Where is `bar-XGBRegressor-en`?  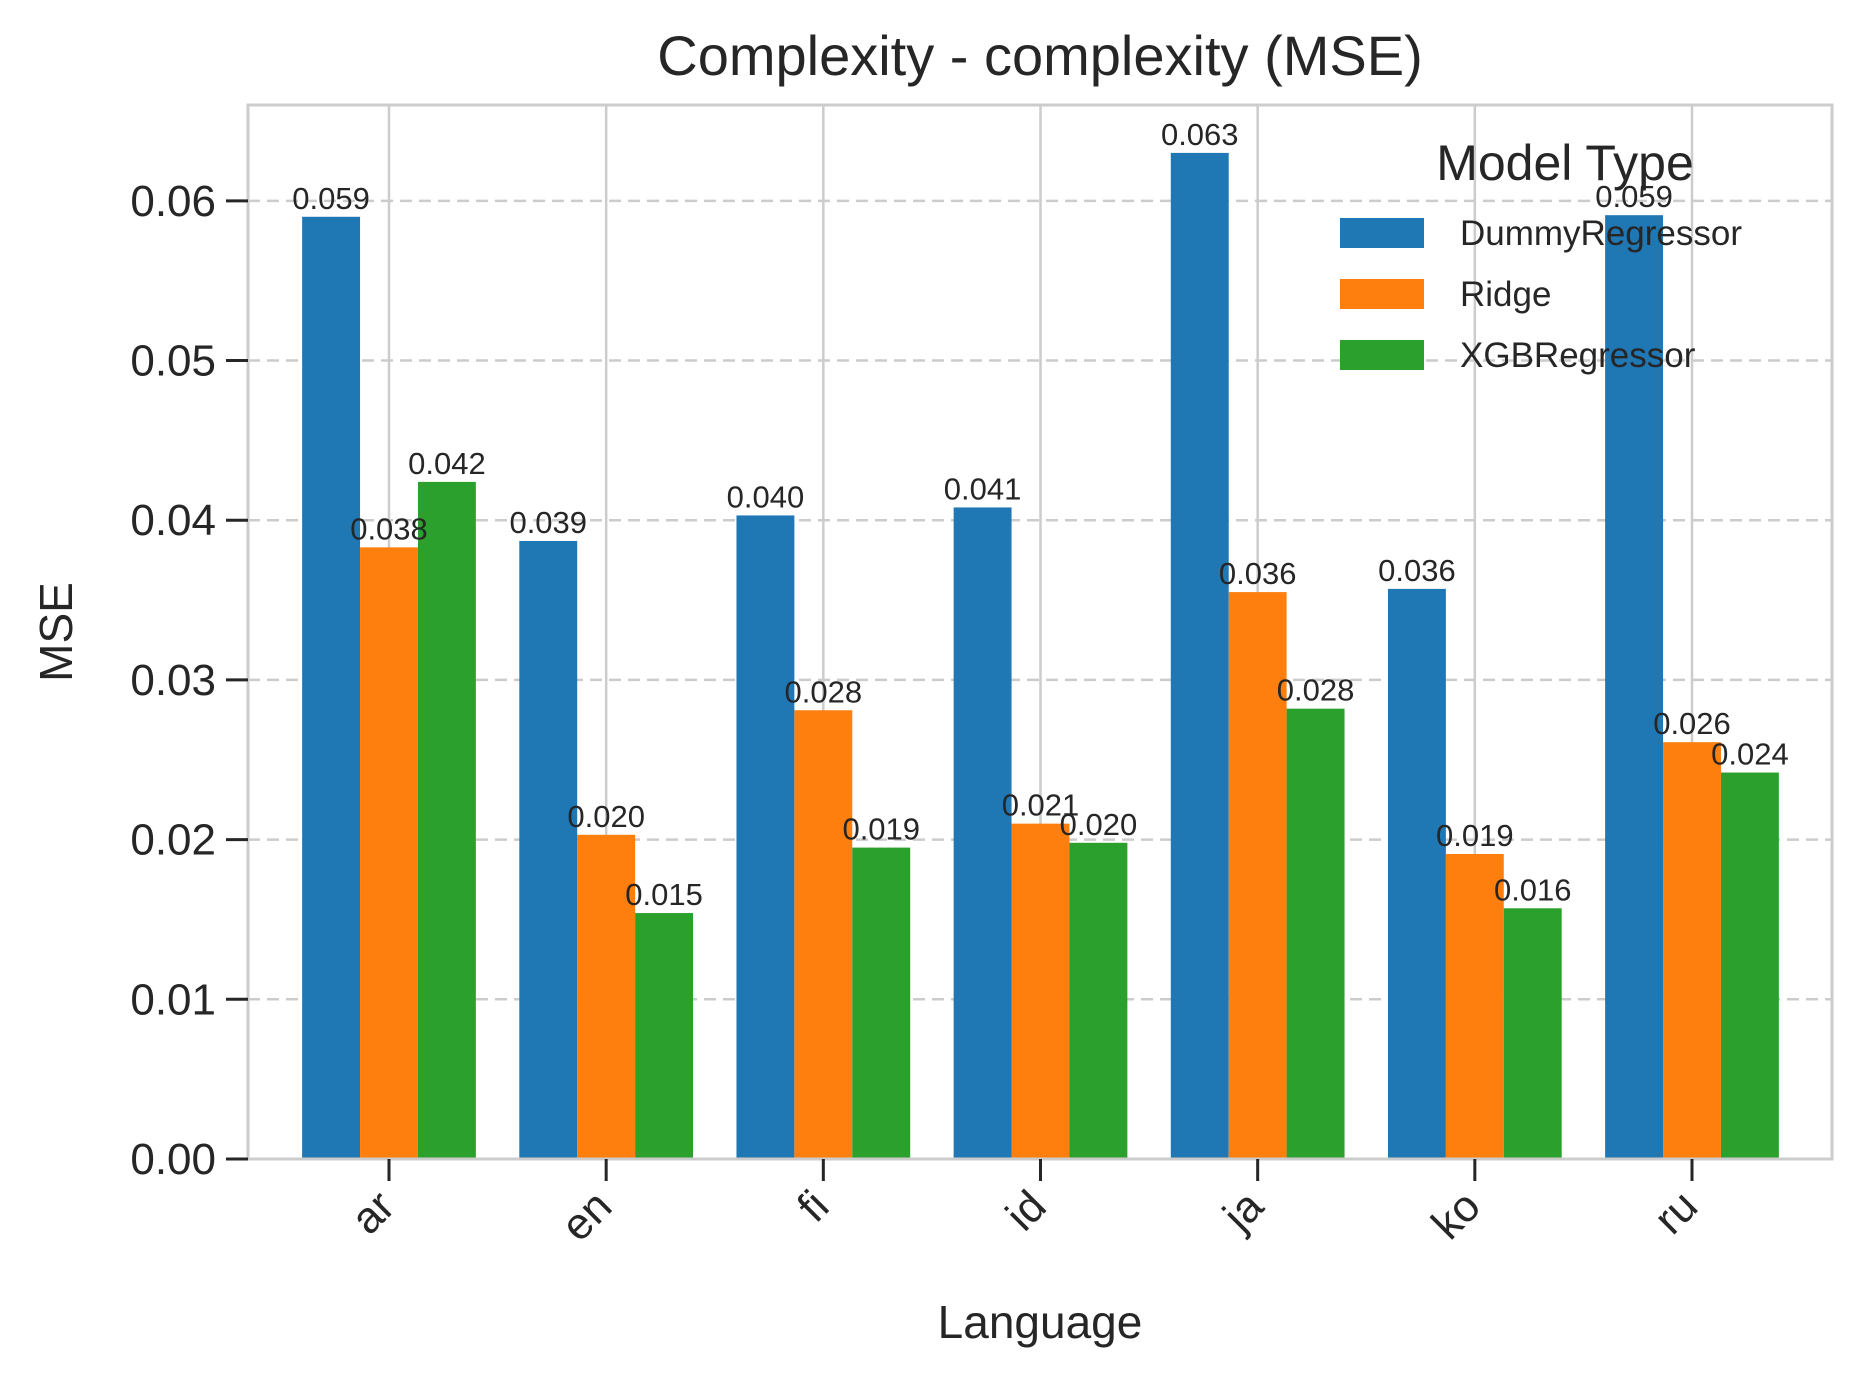 bar-XGBRegressor-en is located at coordinates (664, 1036).